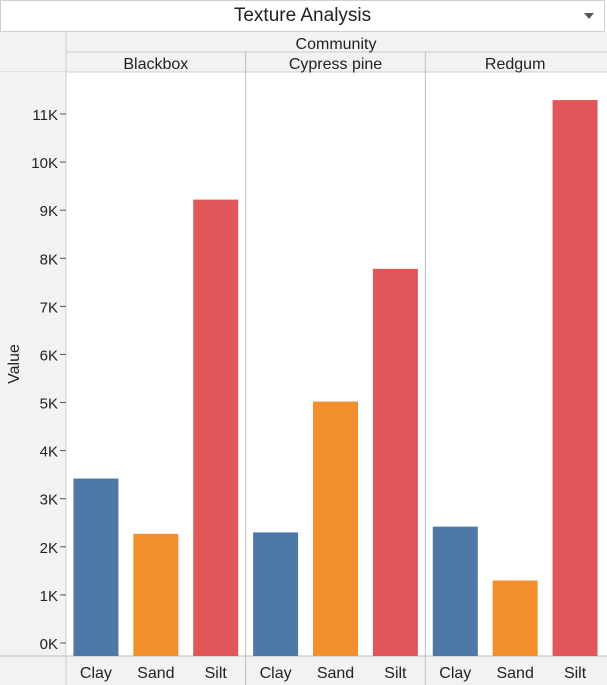 The width and height of the screenshot is (607, 685). Describe the element at coordinates (49, 307) in the screenshot. I see `ytick-label: 7K` at that location.